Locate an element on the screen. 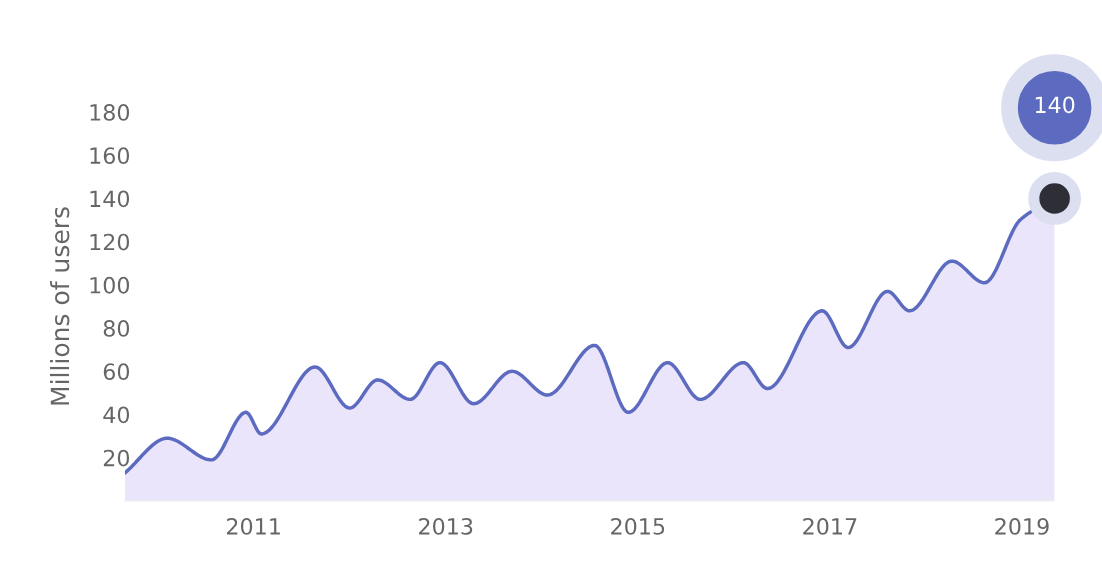 The width and height of the screenshot is (1102, 566). x-tick-label: 2015 is located at coordinates (638, 526).